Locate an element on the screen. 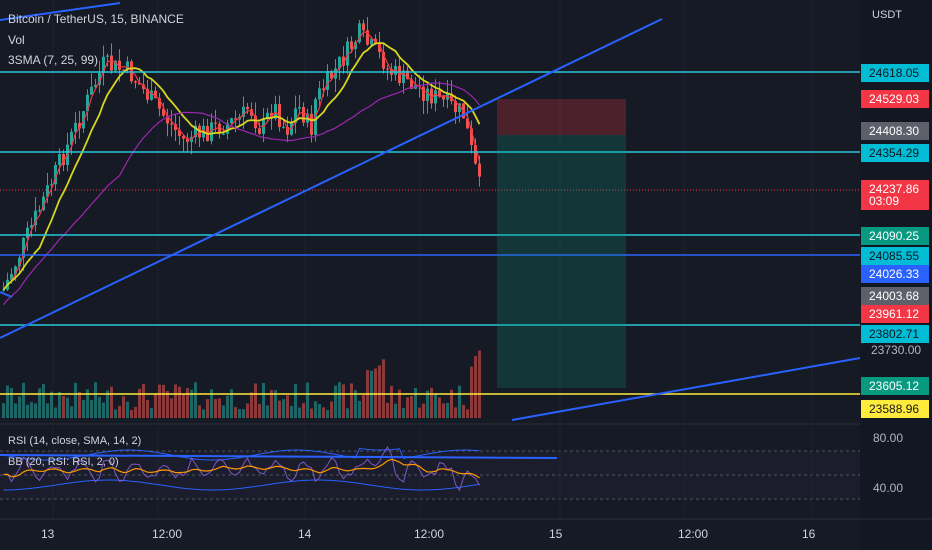  price-label: 24354.29 is located at coordinates (895, 153).